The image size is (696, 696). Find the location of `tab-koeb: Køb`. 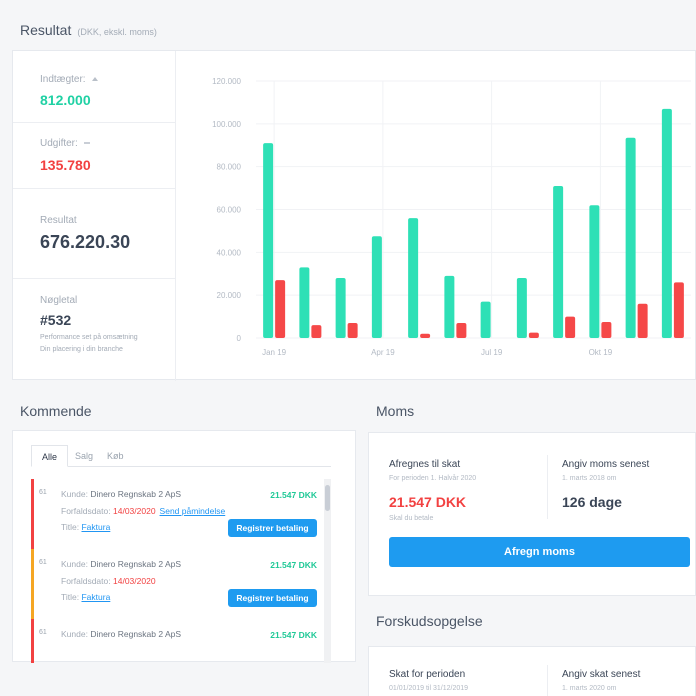

tab-koeb: Køb is located at coordinates (115, 456).